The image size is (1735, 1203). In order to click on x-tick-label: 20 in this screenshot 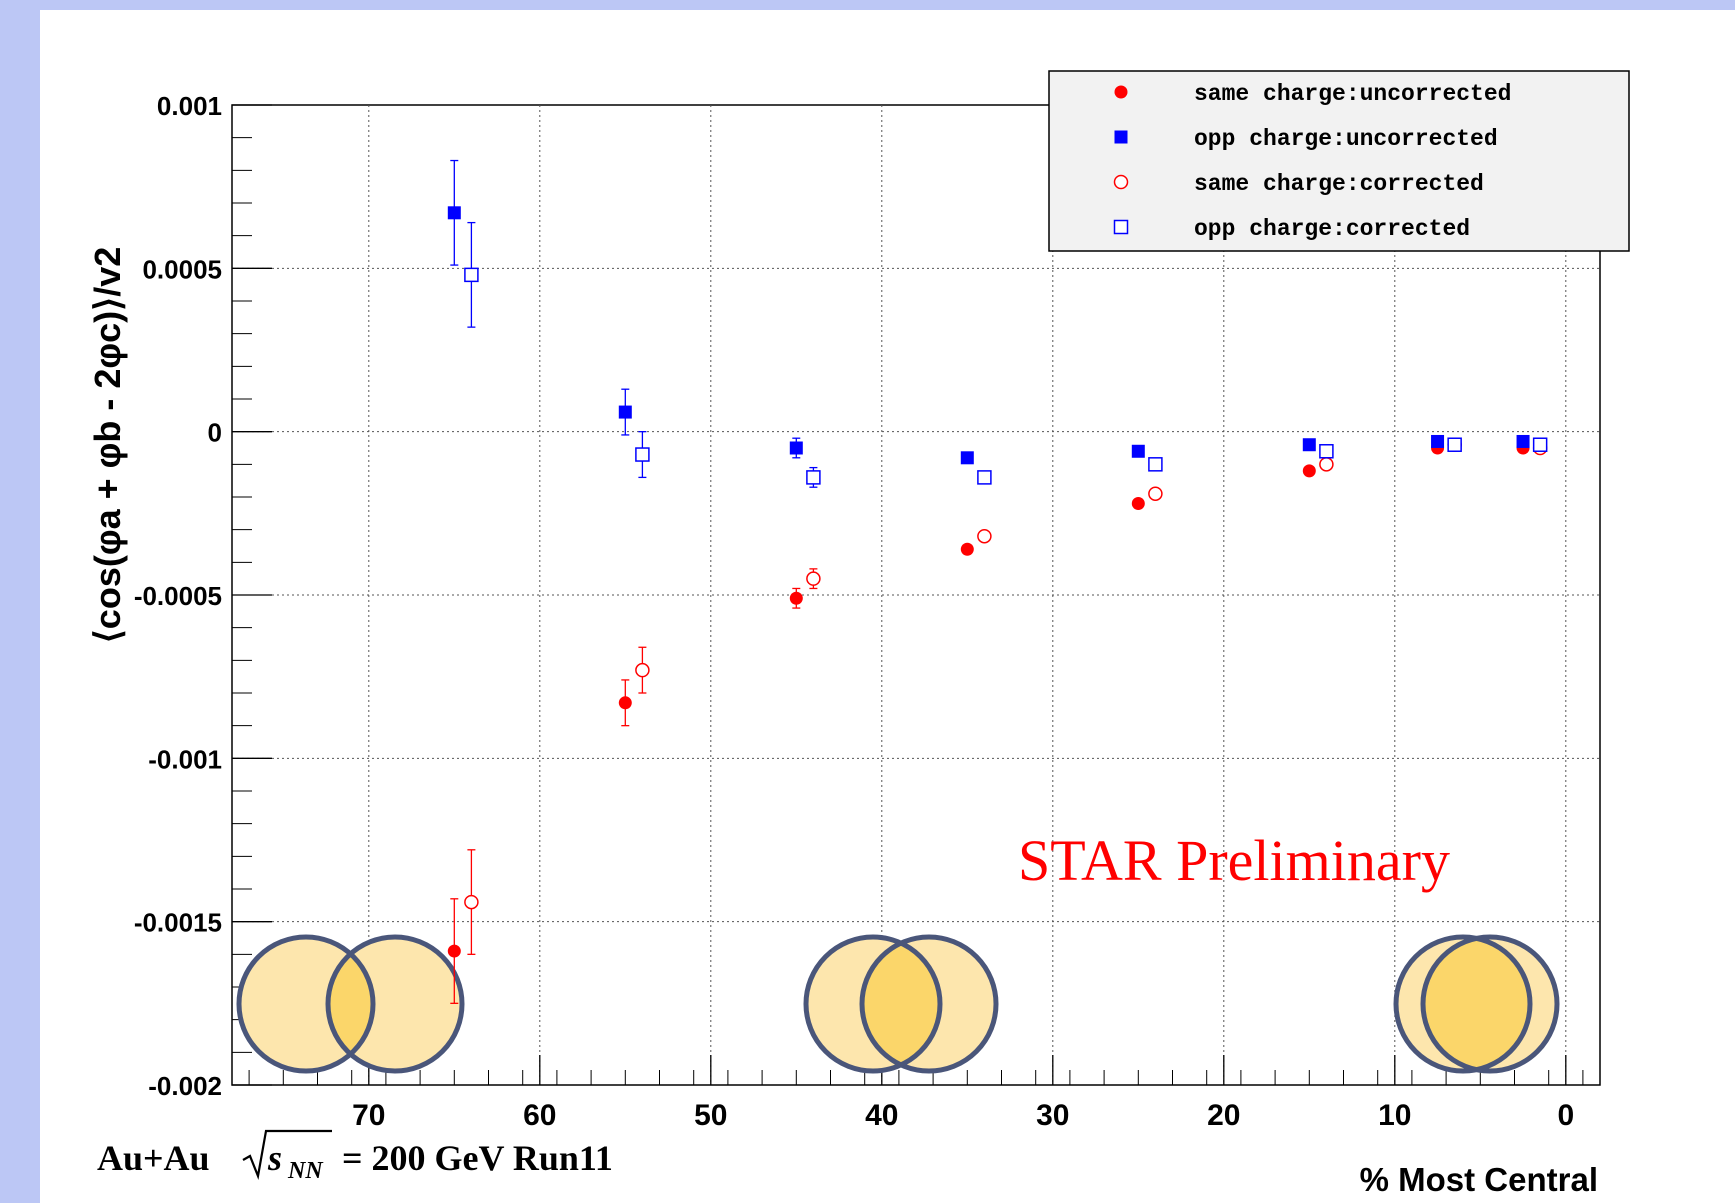, I will do `click(1223, 1115)`.